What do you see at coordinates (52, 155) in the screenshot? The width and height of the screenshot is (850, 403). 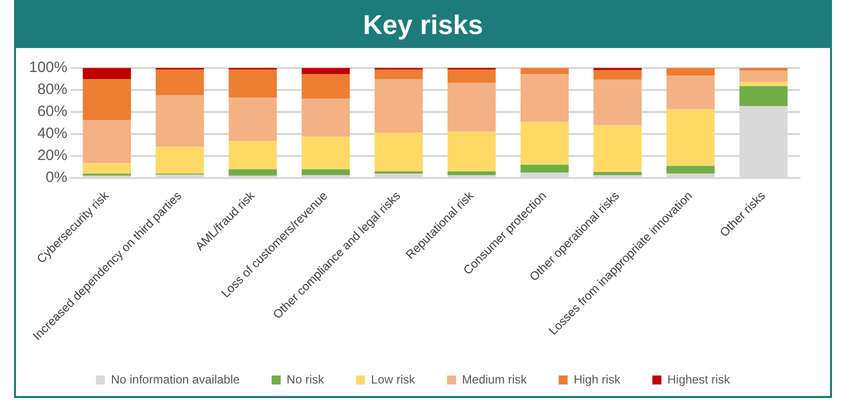 I see `y-tick-label: 20%` at bounding box center [52, 155].